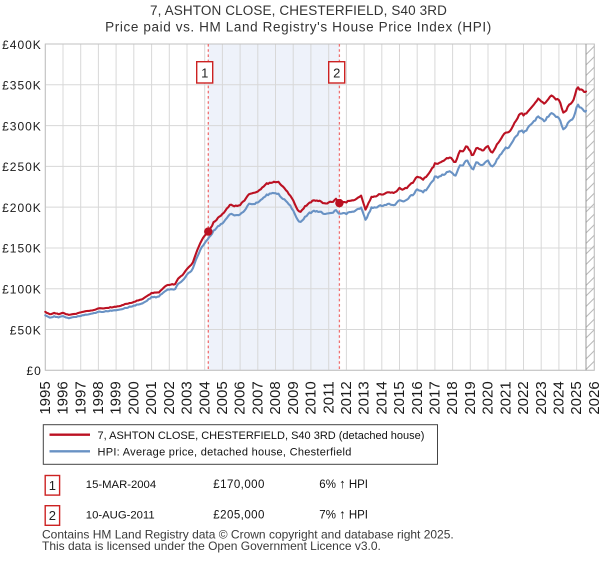  Describe the element at coordinates (98, 397) in the screenshot. I see `svg-text: 1998` at that location.